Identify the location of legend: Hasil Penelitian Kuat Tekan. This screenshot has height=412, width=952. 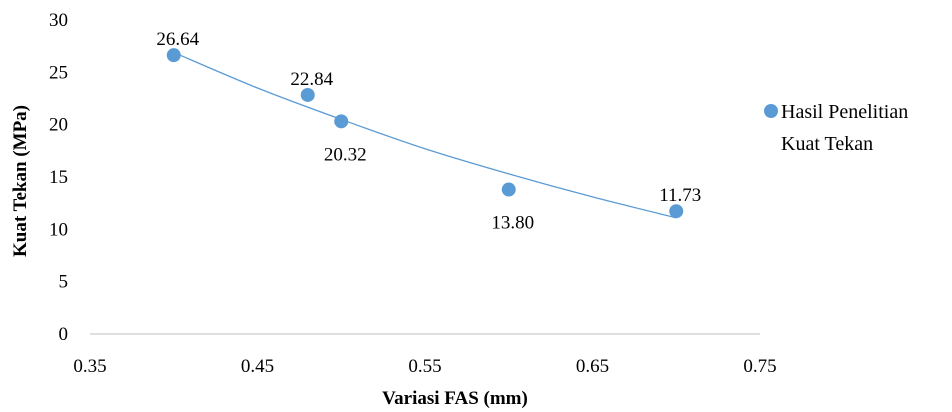
(836, 128).